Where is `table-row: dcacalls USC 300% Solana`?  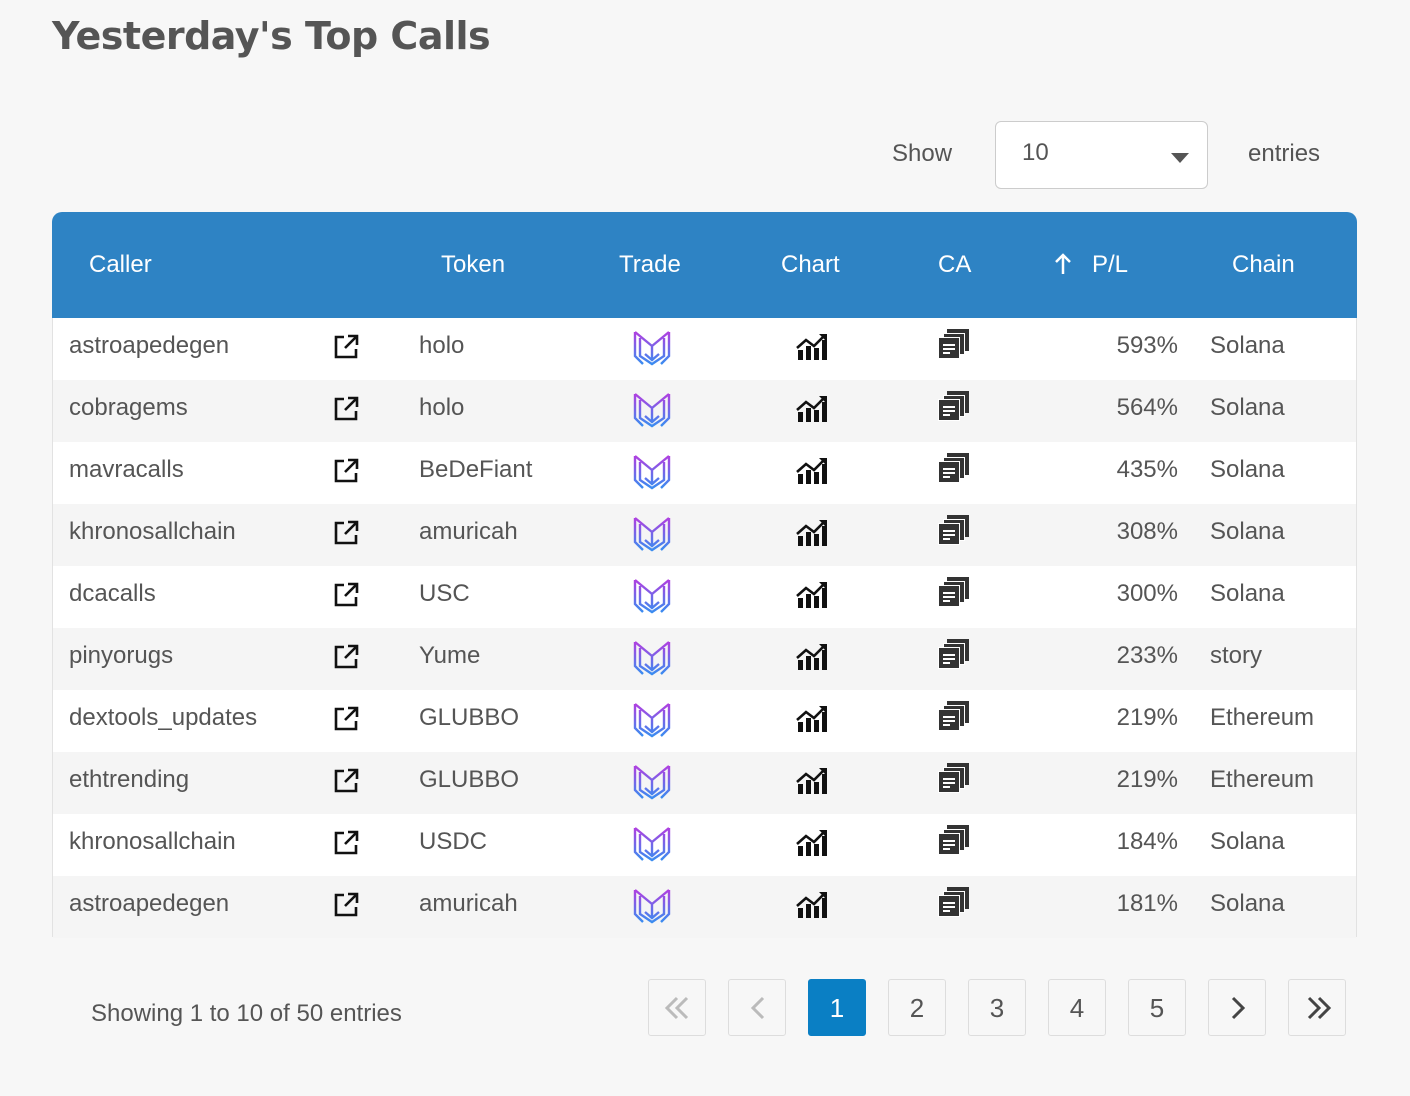 table-row: dcacalls USC 300% Solana is located at coordinates (704, 597).